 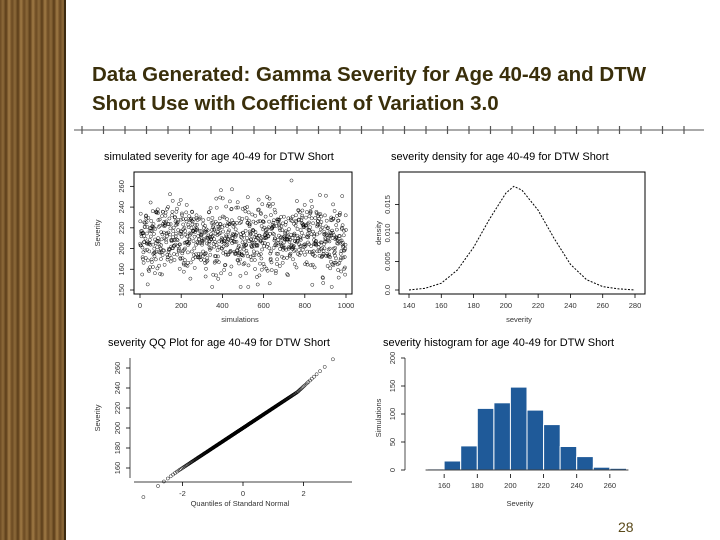 What do you see at coordinates (117, 388) in the screenshot?
I see `y-tick-label: 240` at bounding box center [117, 388].